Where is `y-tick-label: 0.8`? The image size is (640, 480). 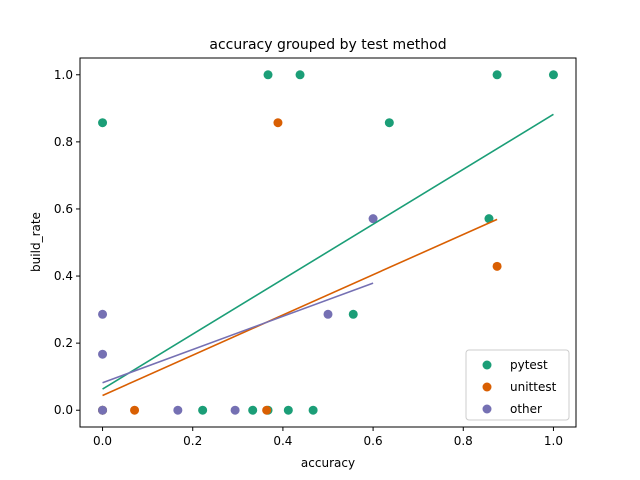
y-tick-label: 0.8 is located at coordinates (63, 142).